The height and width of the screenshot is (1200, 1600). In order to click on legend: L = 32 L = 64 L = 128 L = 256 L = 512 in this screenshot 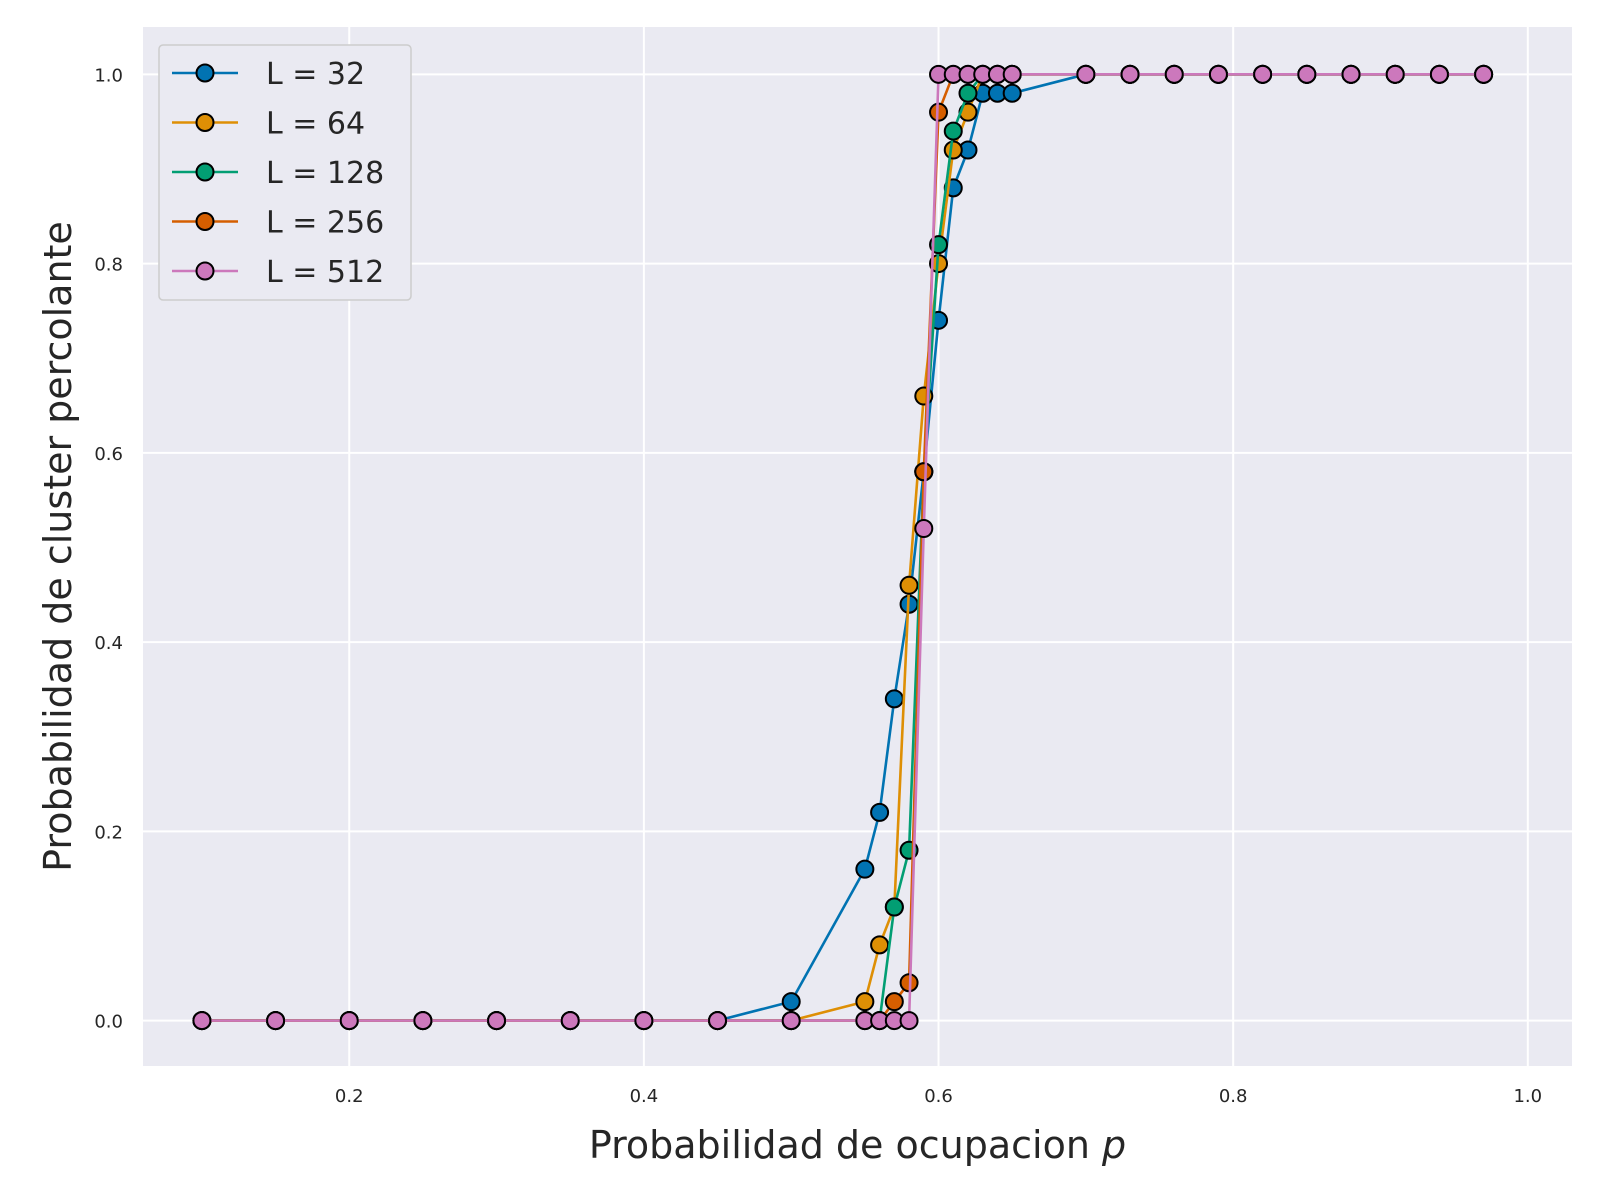, I will do `click(285, 172)`.